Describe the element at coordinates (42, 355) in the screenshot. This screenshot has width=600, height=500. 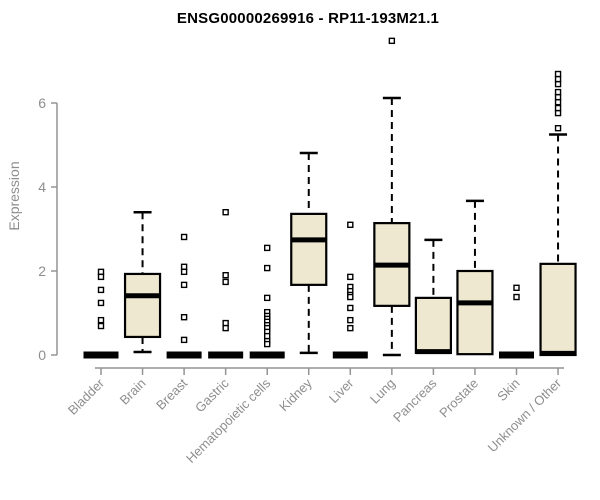
I see `y-tick-label: 0` at that location.